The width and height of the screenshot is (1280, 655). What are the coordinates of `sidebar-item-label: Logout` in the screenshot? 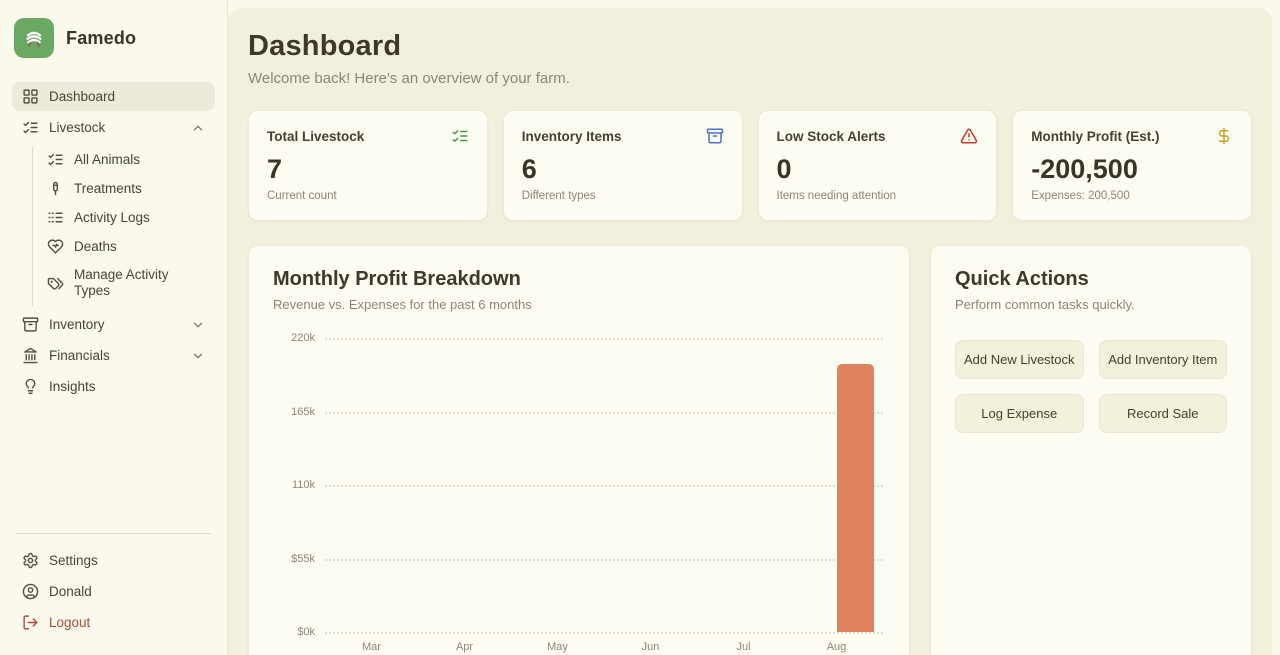 It's located at (70, 622).